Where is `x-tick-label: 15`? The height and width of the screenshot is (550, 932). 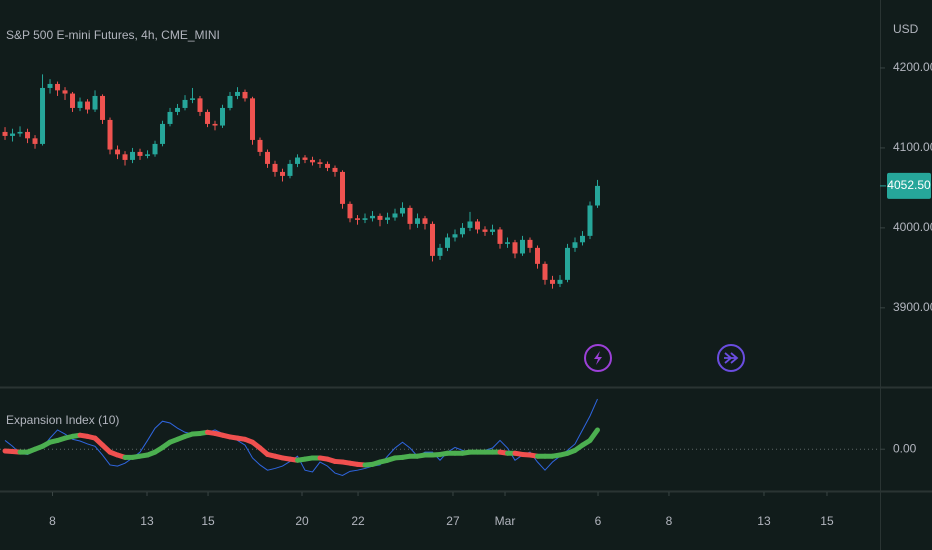
x-tick-label: 15 is located at coordinates (827, 521).